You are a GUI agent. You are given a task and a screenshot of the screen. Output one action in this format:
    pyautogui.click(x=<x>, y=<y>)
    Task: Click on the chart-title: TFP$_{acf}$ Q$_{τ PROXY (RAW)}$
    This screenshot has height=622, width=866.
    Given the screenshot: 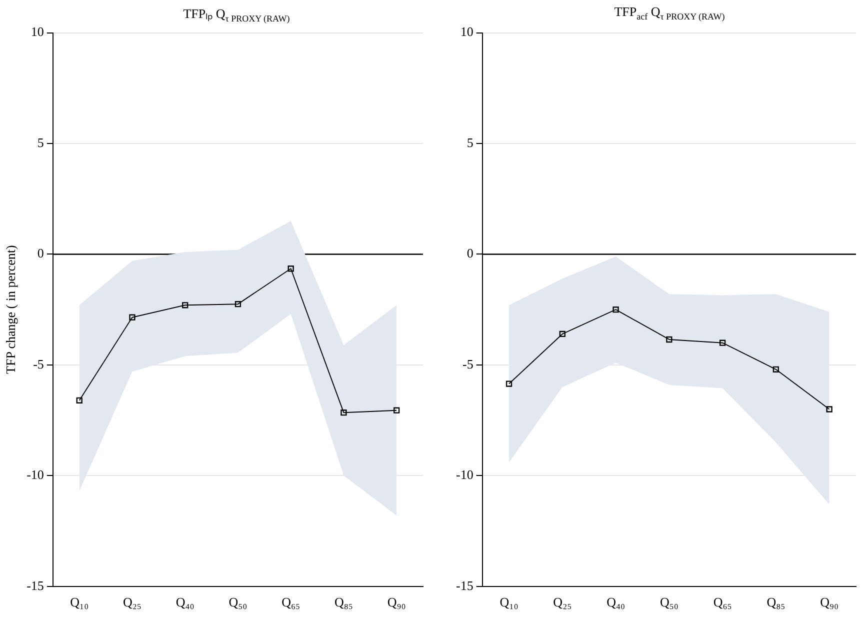 What is the action you would take?
    pyautogui.click(x=669, y=13)
    